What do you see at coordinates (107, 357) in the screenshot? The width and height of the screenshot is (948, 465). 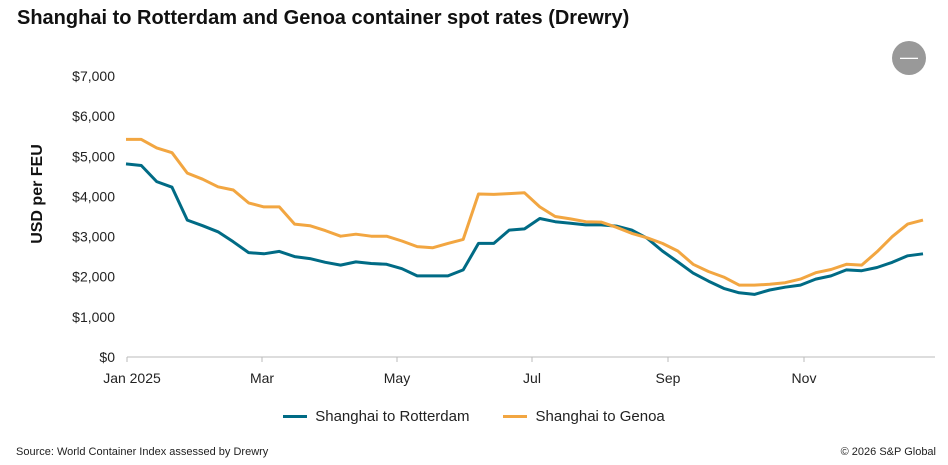 I see `y-tick-label: $0` at bounding box center [107, 357].